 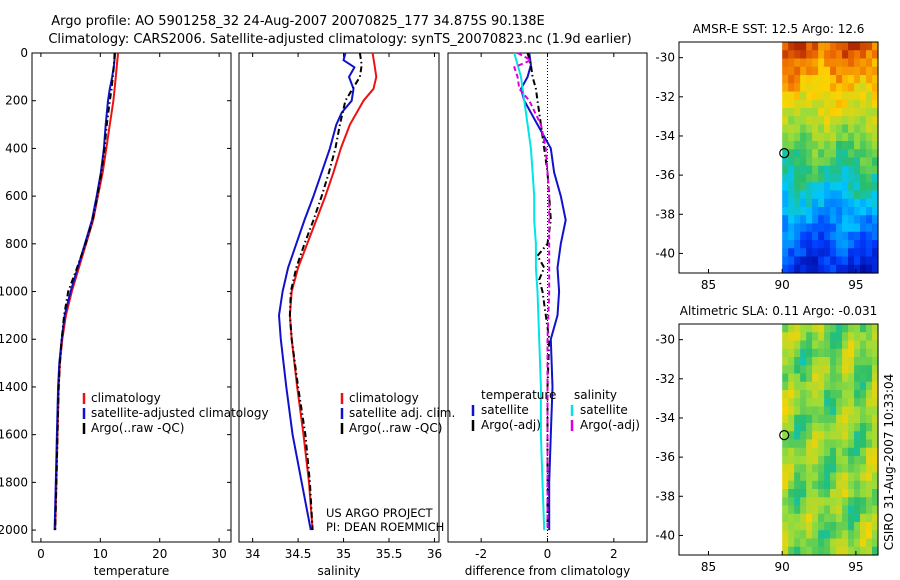 I want to click on temperature-xlabel: temperature, so click(x=131, y=571).